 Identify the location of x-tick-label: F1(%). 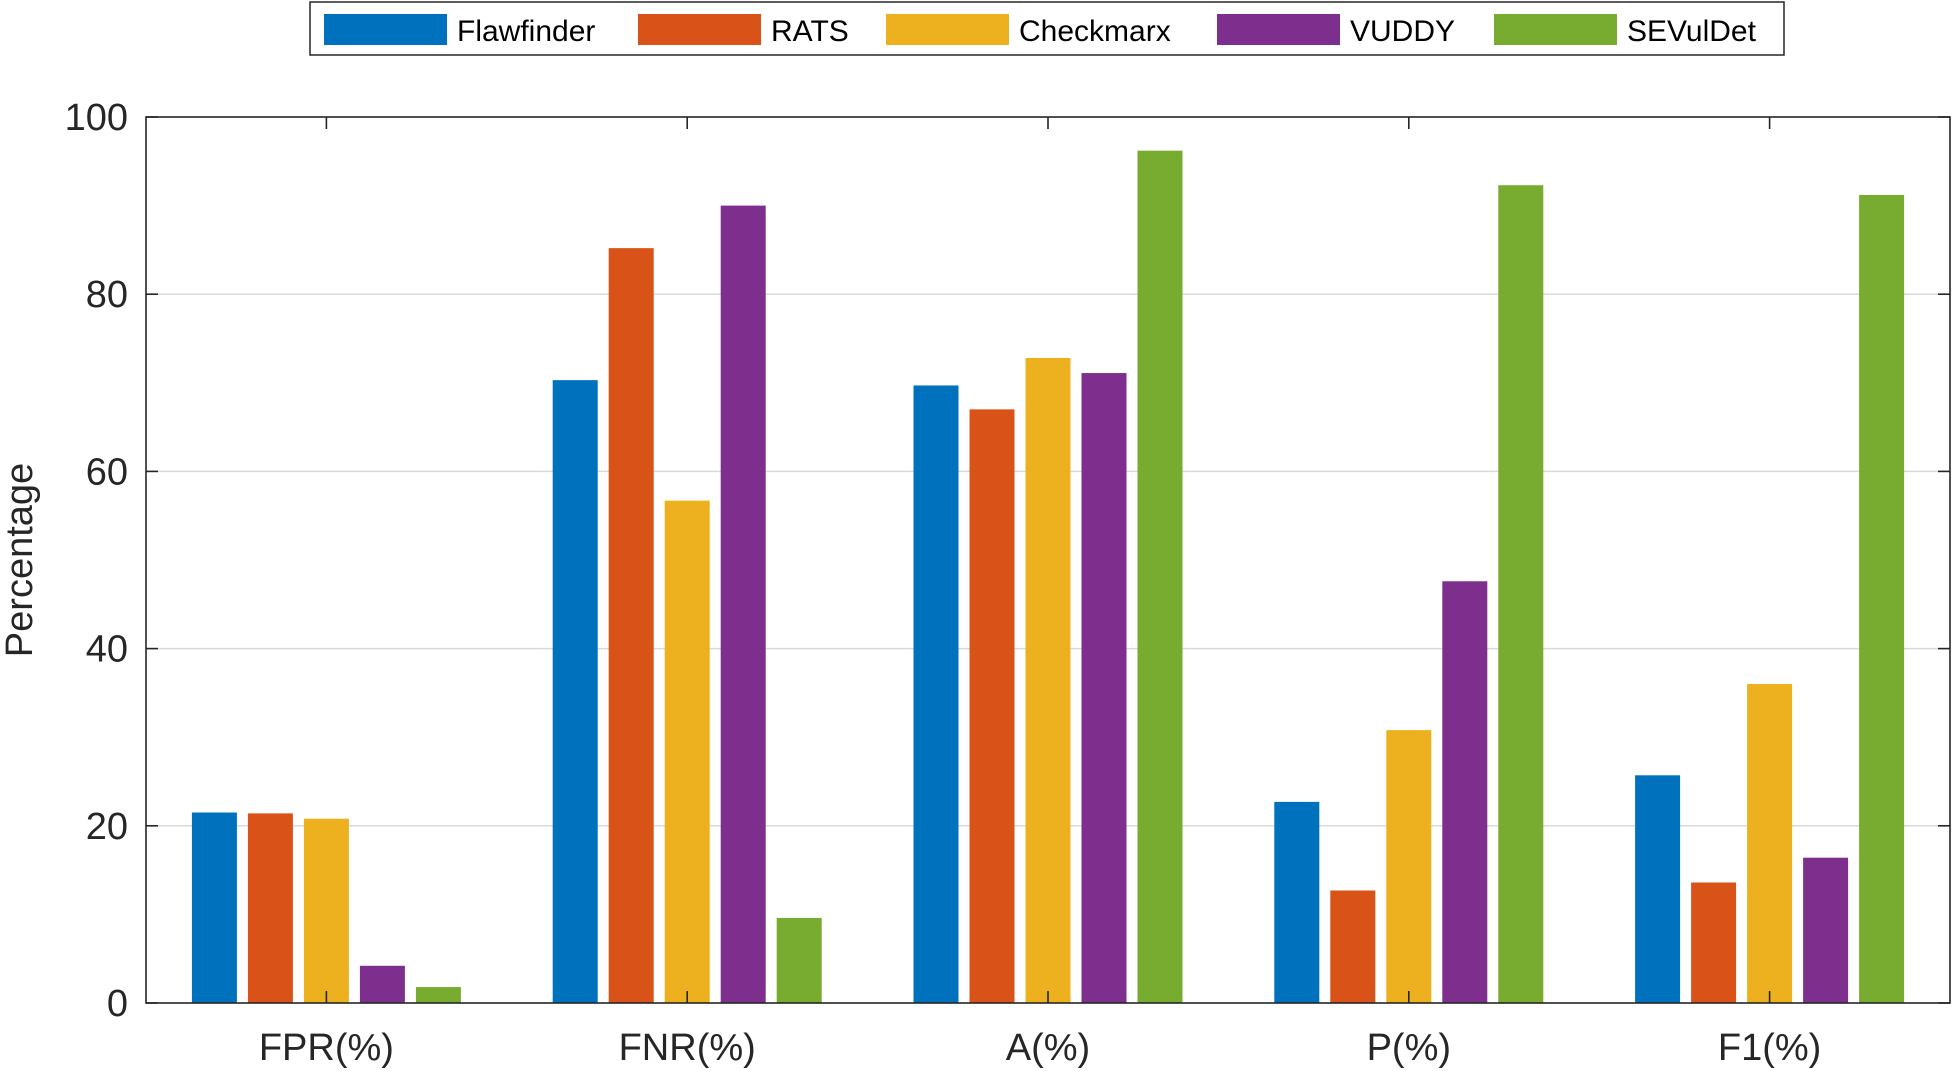
(1769, 1048).